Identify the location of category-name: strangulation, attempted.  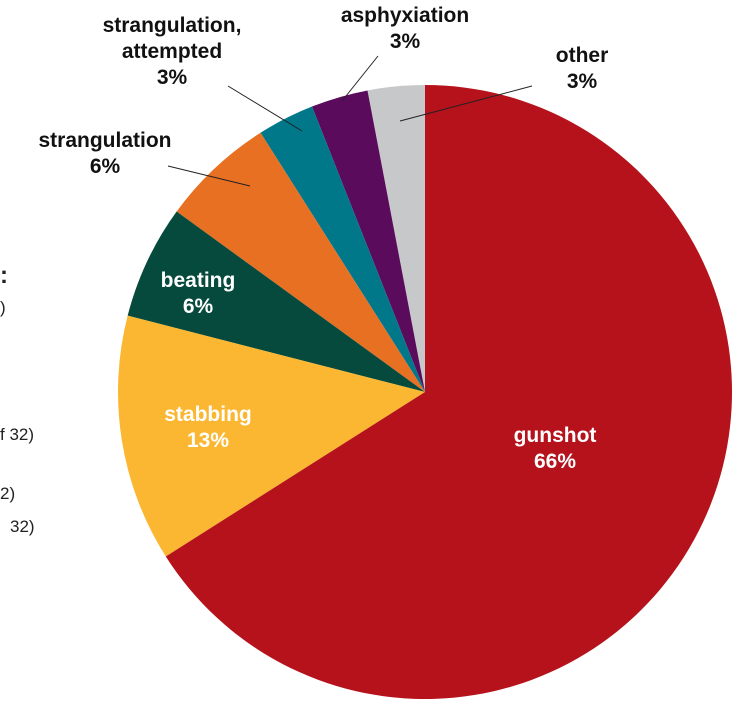
(172, 38).